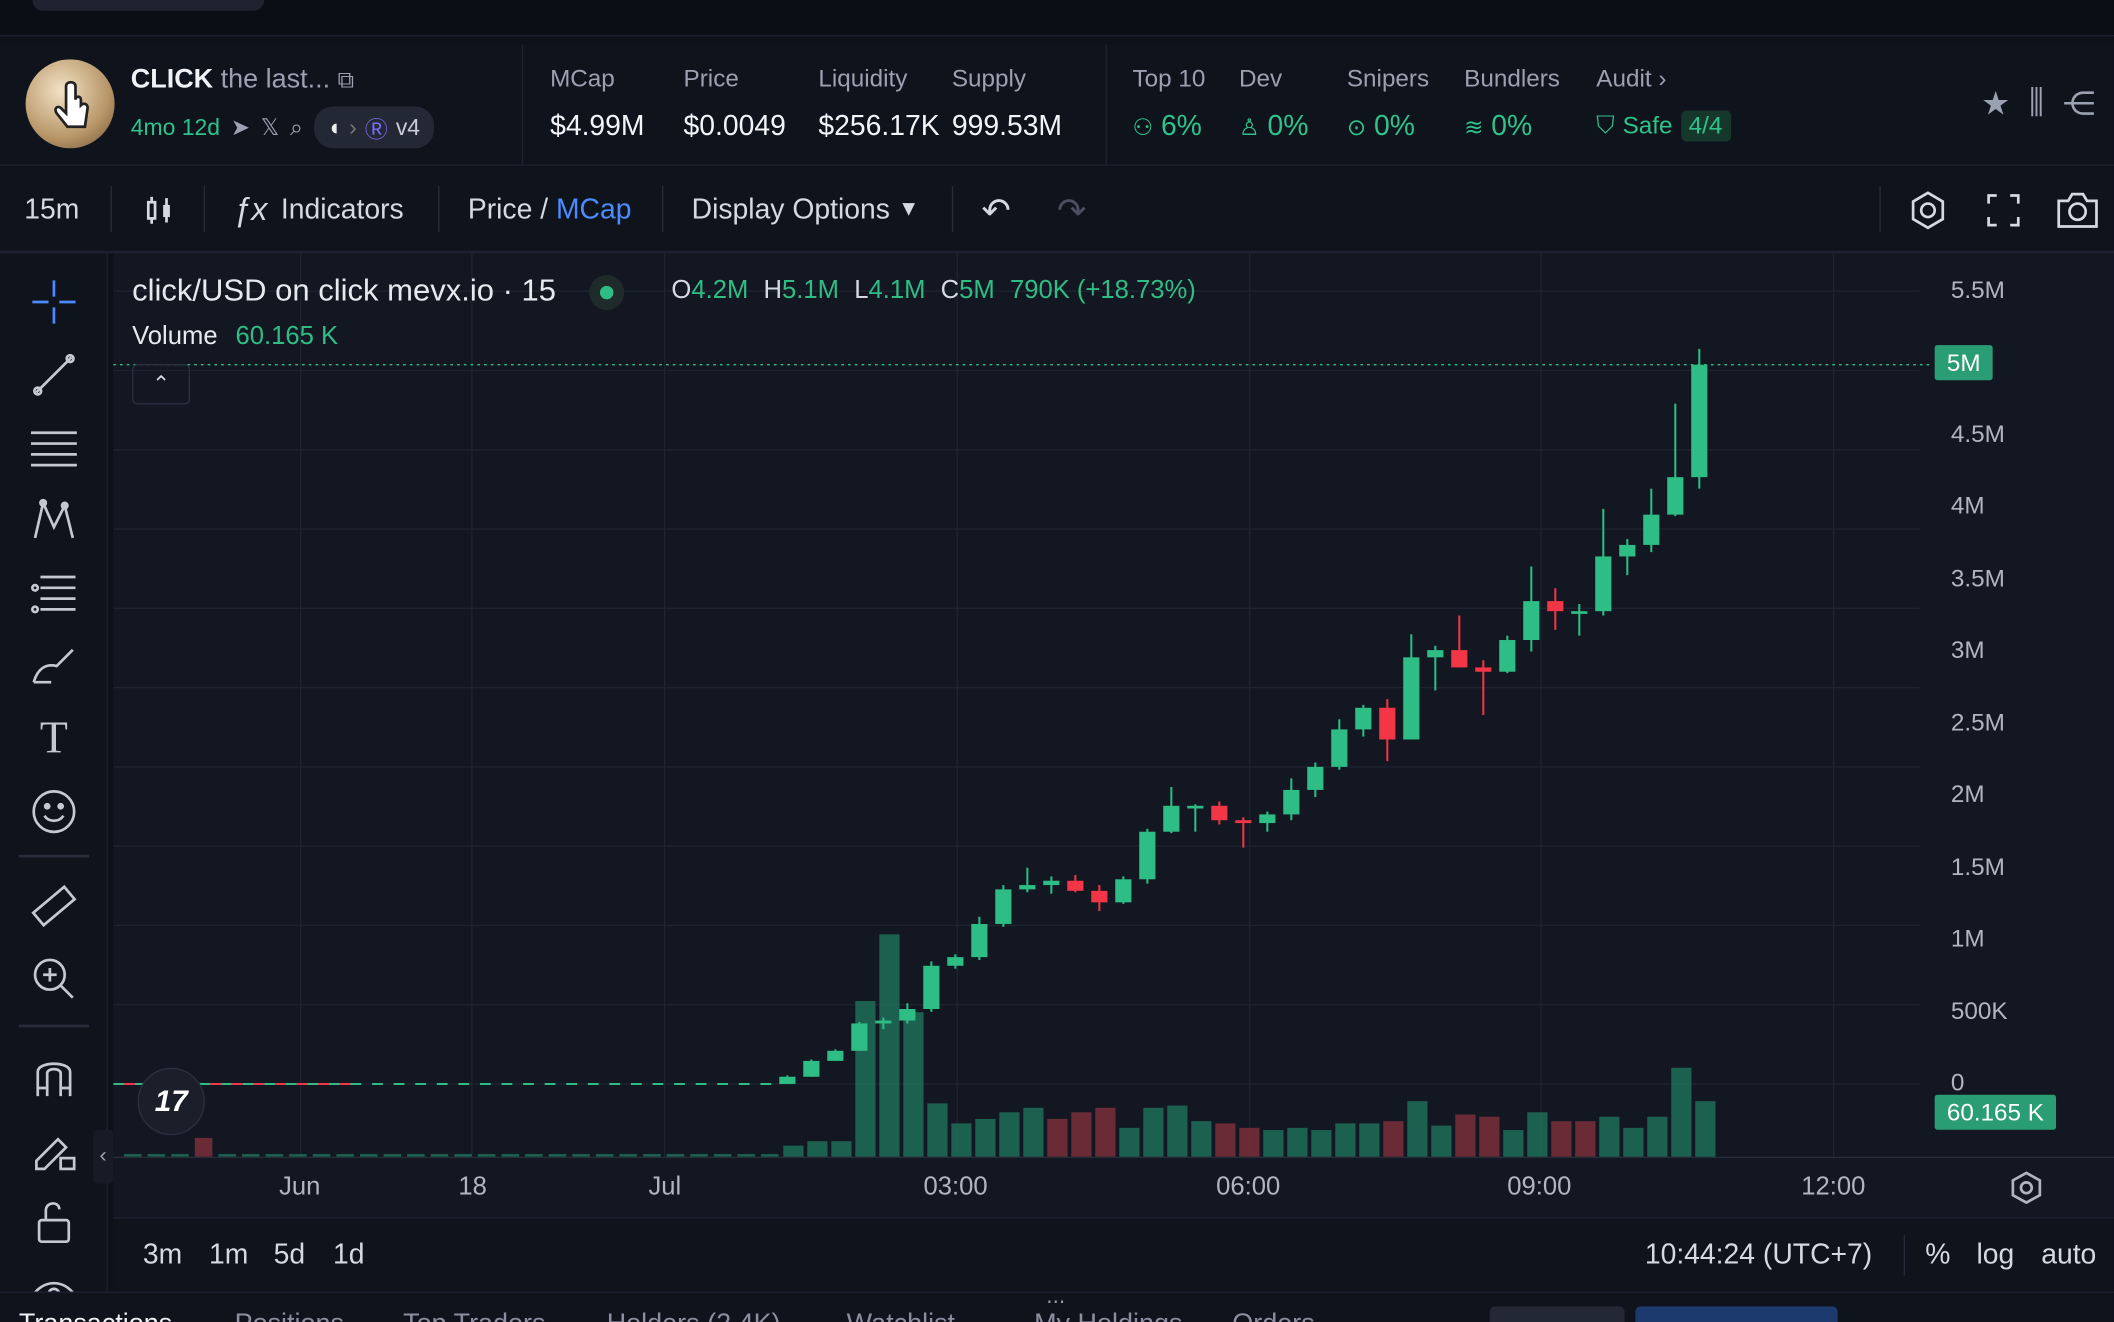 The height and width of the screenshot is (1322, 2114). I want to click on interval-select: 15m, so click(51, 210).